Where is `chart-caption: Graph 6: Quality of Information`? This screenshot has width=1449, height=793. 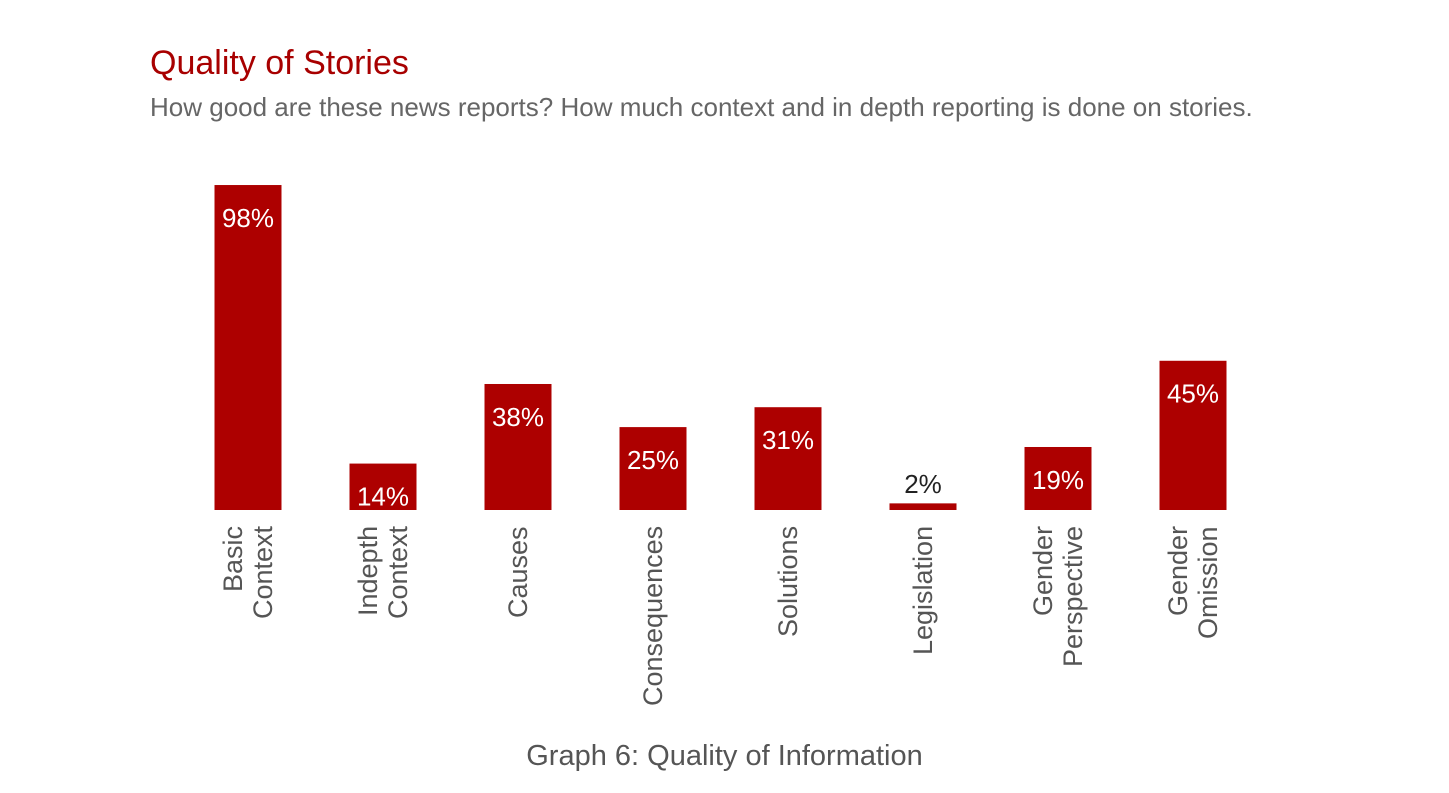 chart-caption: Graph 6: Quality of Information is located at coordinates (724, 756).